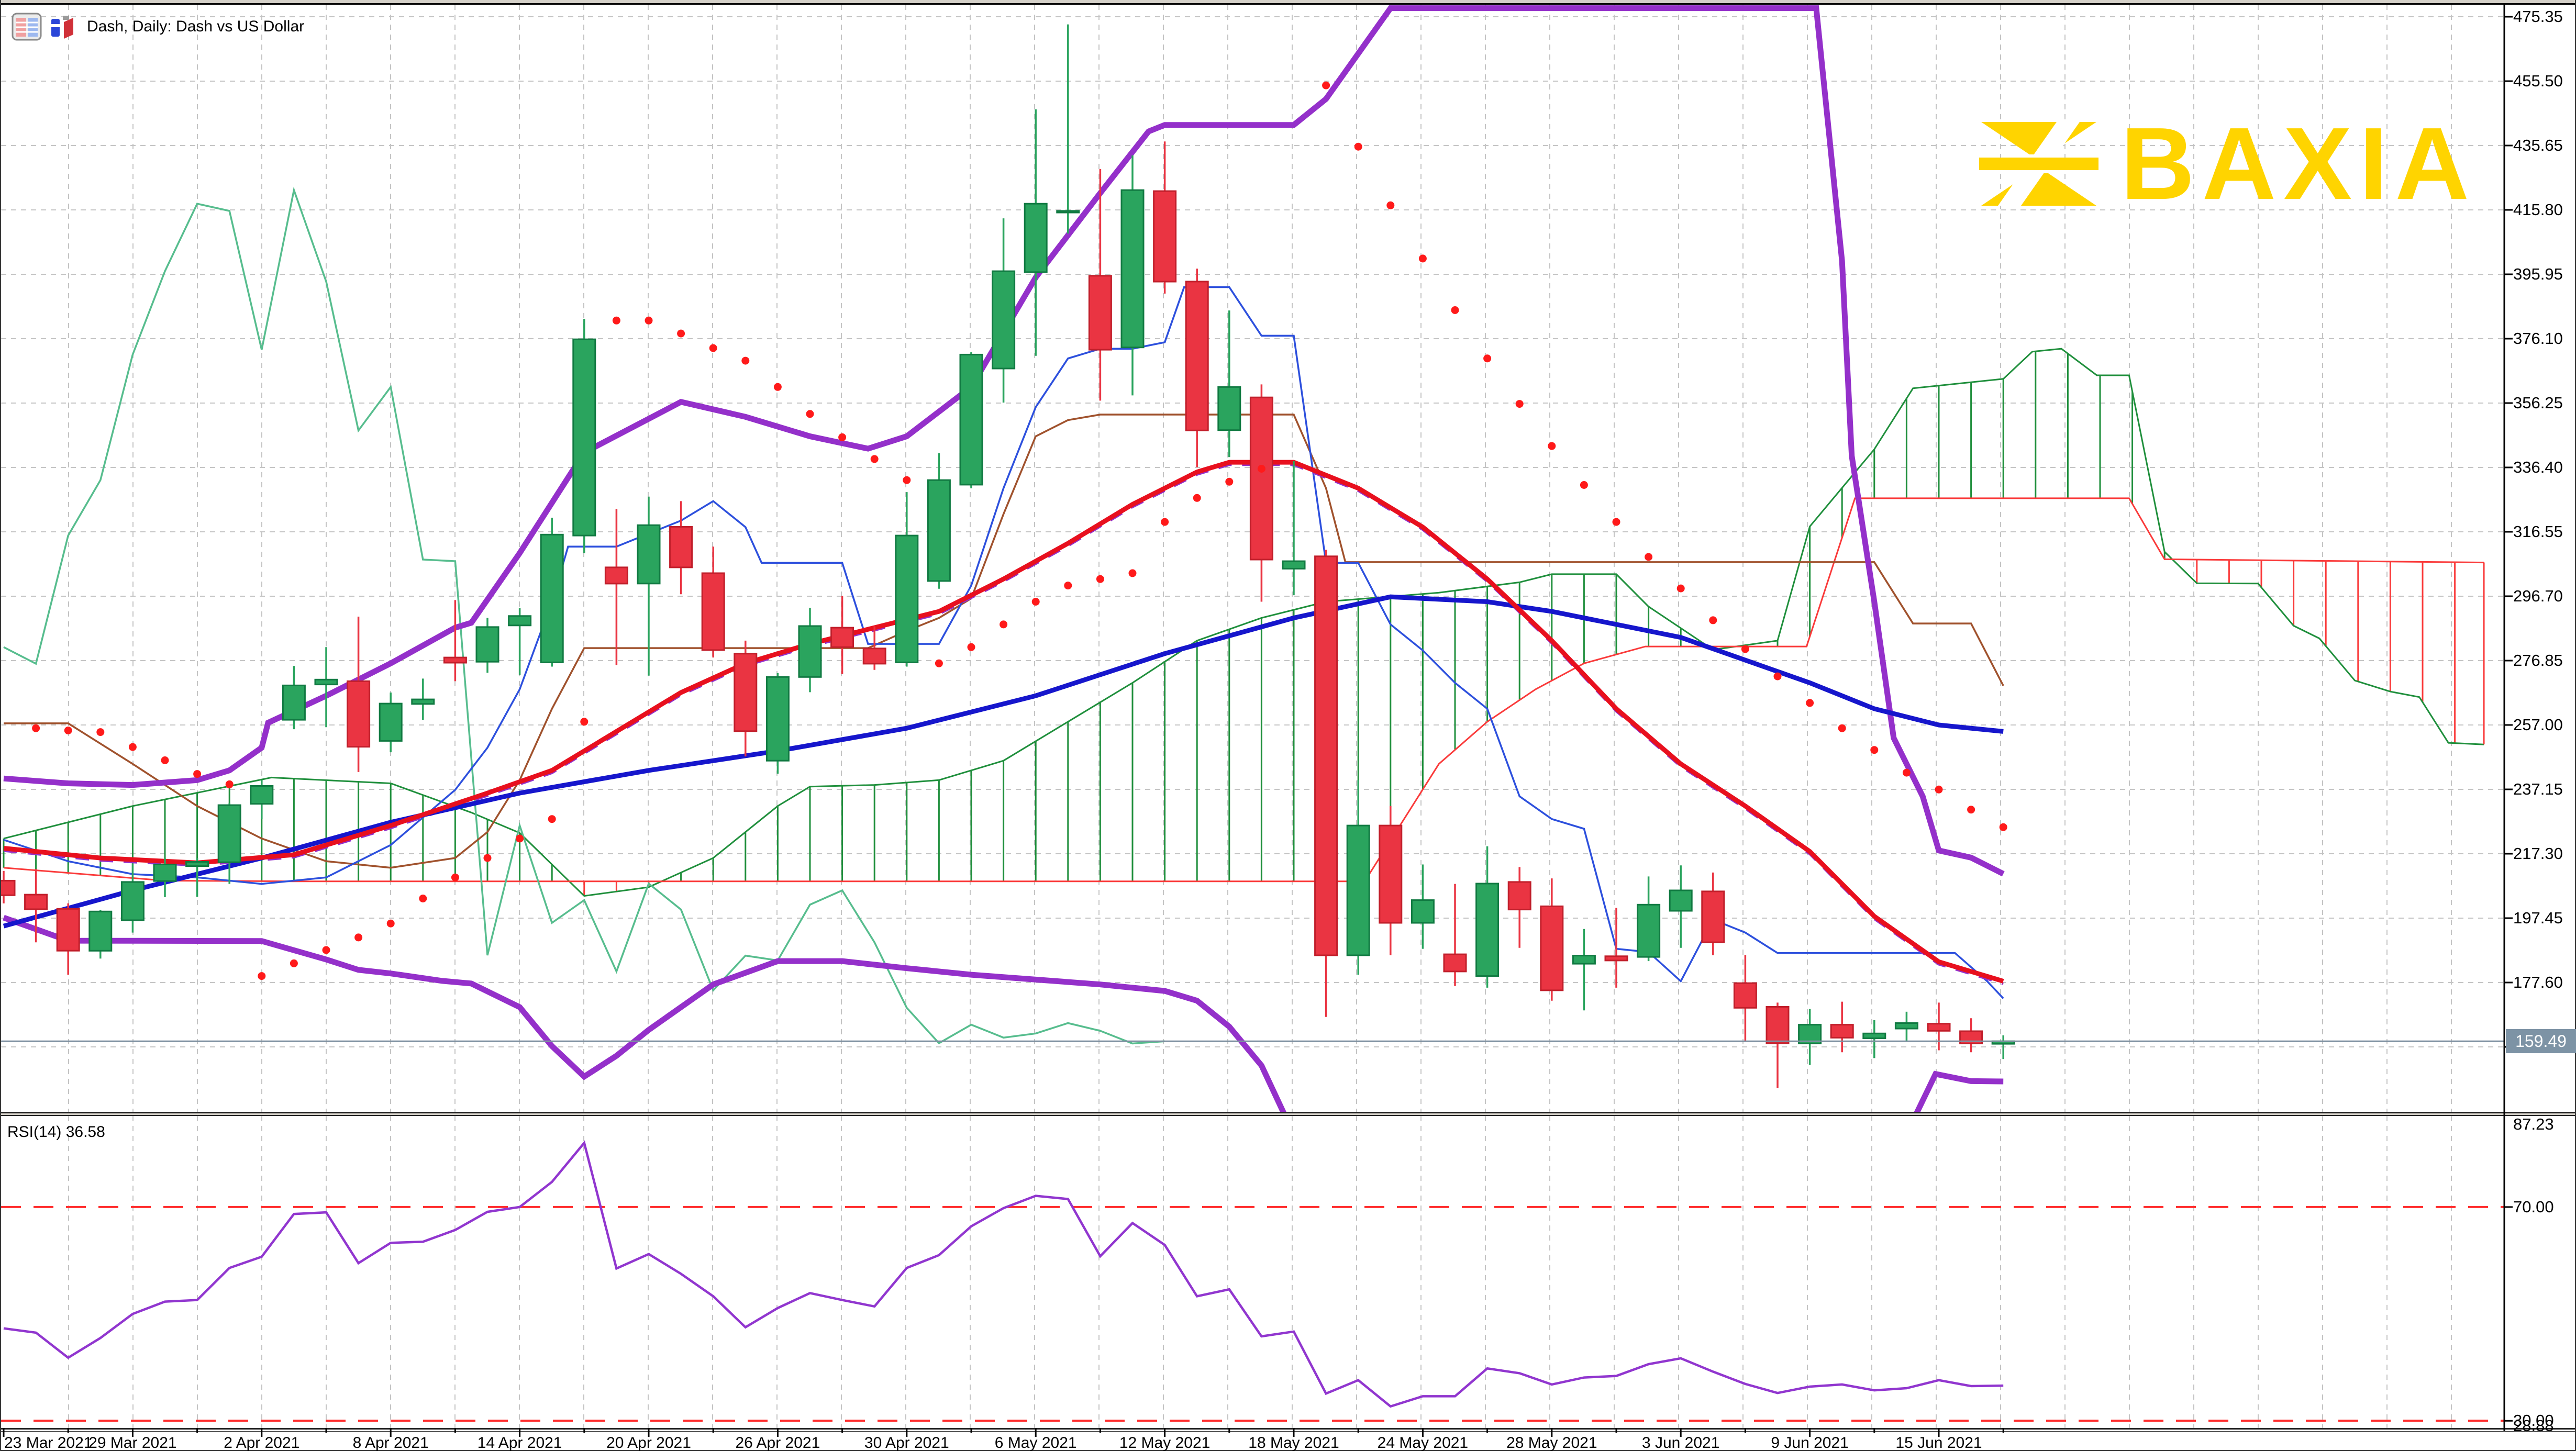 This screenshot has width=2576, height=1451. I want to click on broker-logo: BAXIA, so click(2228, 164).